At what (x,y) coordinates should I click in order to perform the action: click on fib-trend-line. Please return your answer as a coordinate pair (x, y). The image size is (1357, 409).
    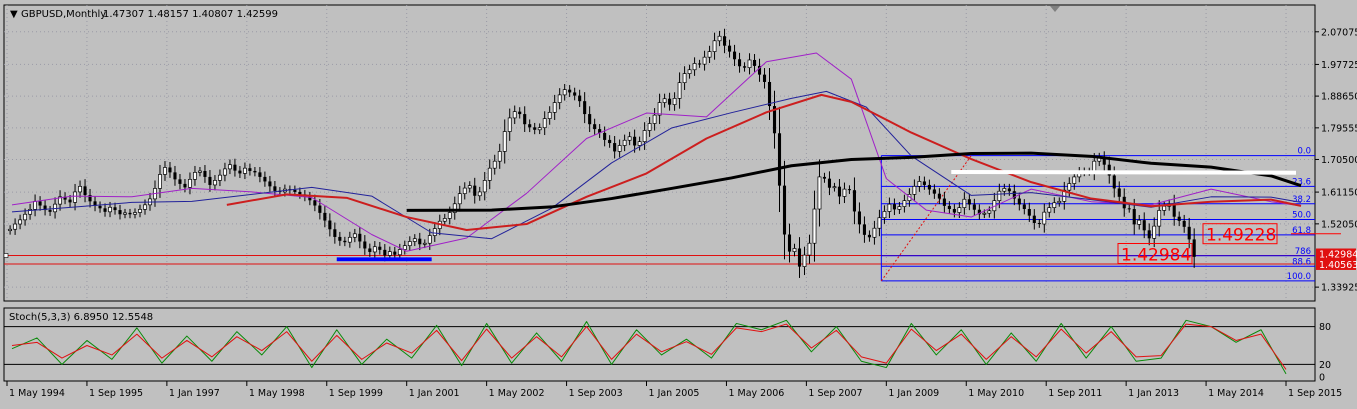
    Looking at the image, I should click on (926, 218).